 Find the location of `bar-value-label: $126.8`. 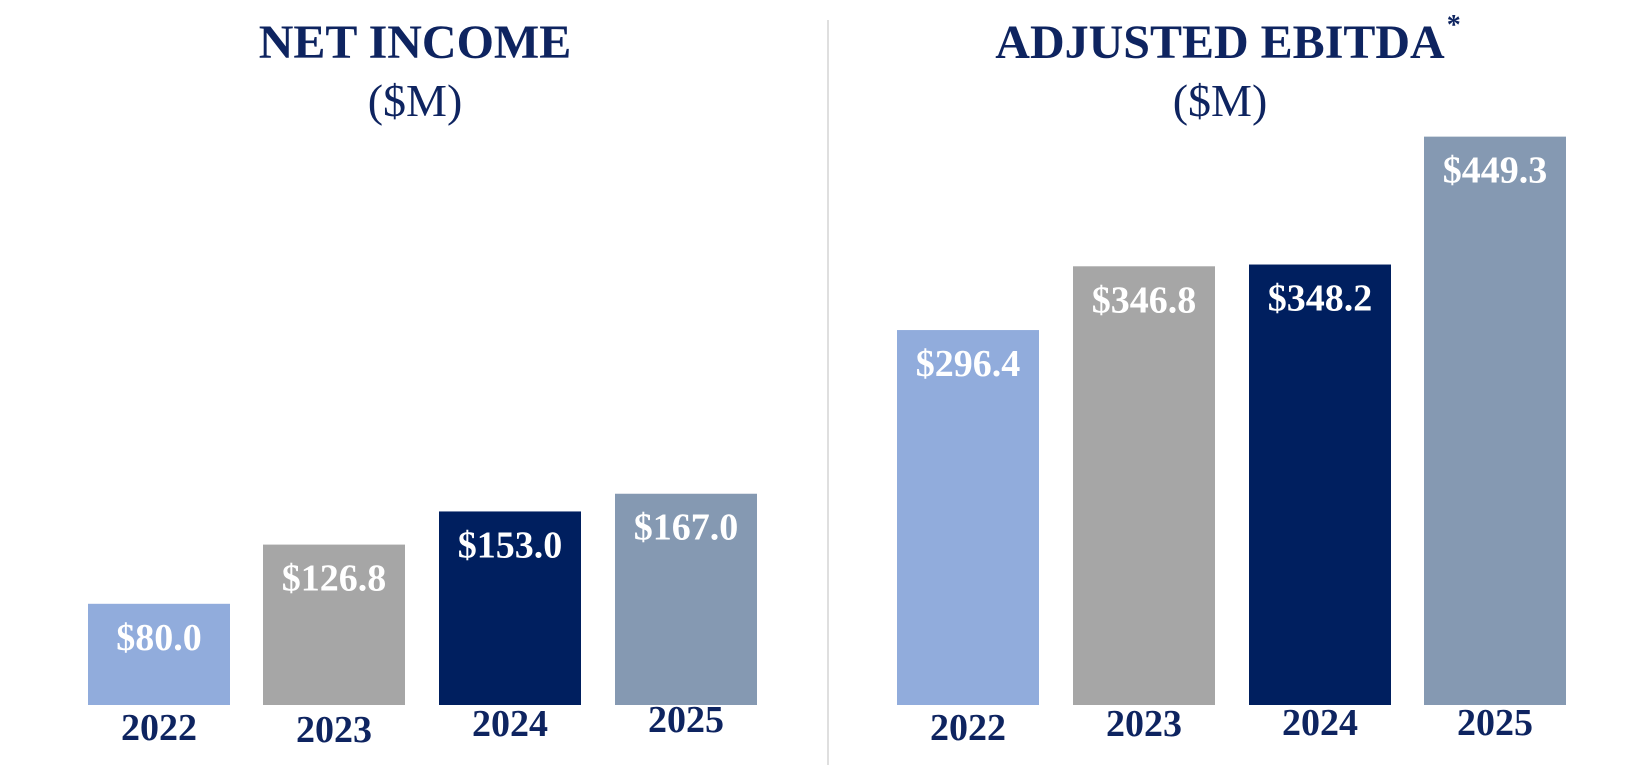

bar-value-label: $126.8 is located at coordinates (334, 579).